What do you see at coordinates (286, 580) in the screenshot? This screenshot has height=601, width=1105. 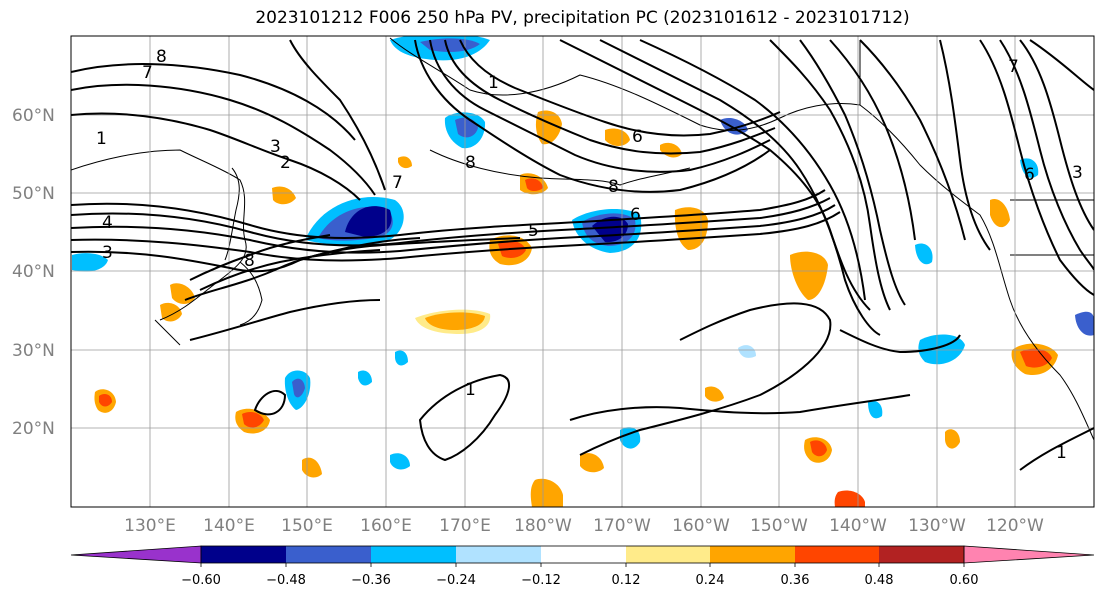 I see `colorbar-tick-label: −0.48` at bounding box center [286, 580].